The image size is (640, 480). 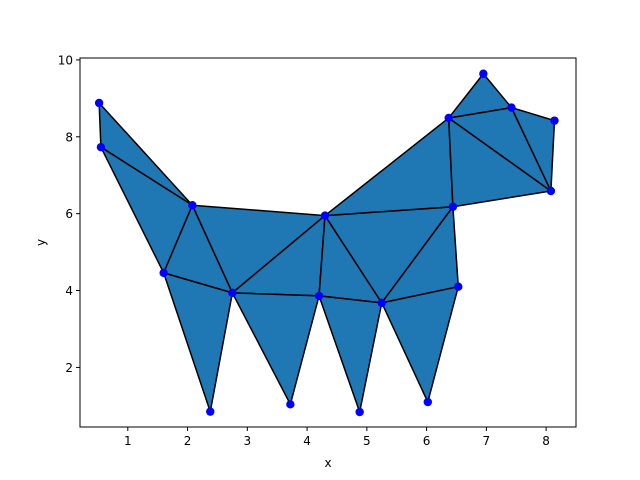 What do you see at coordinates (69, 137) in the screenshot?
I see `y-tick-label: 8` at bounding box center [69, 137].